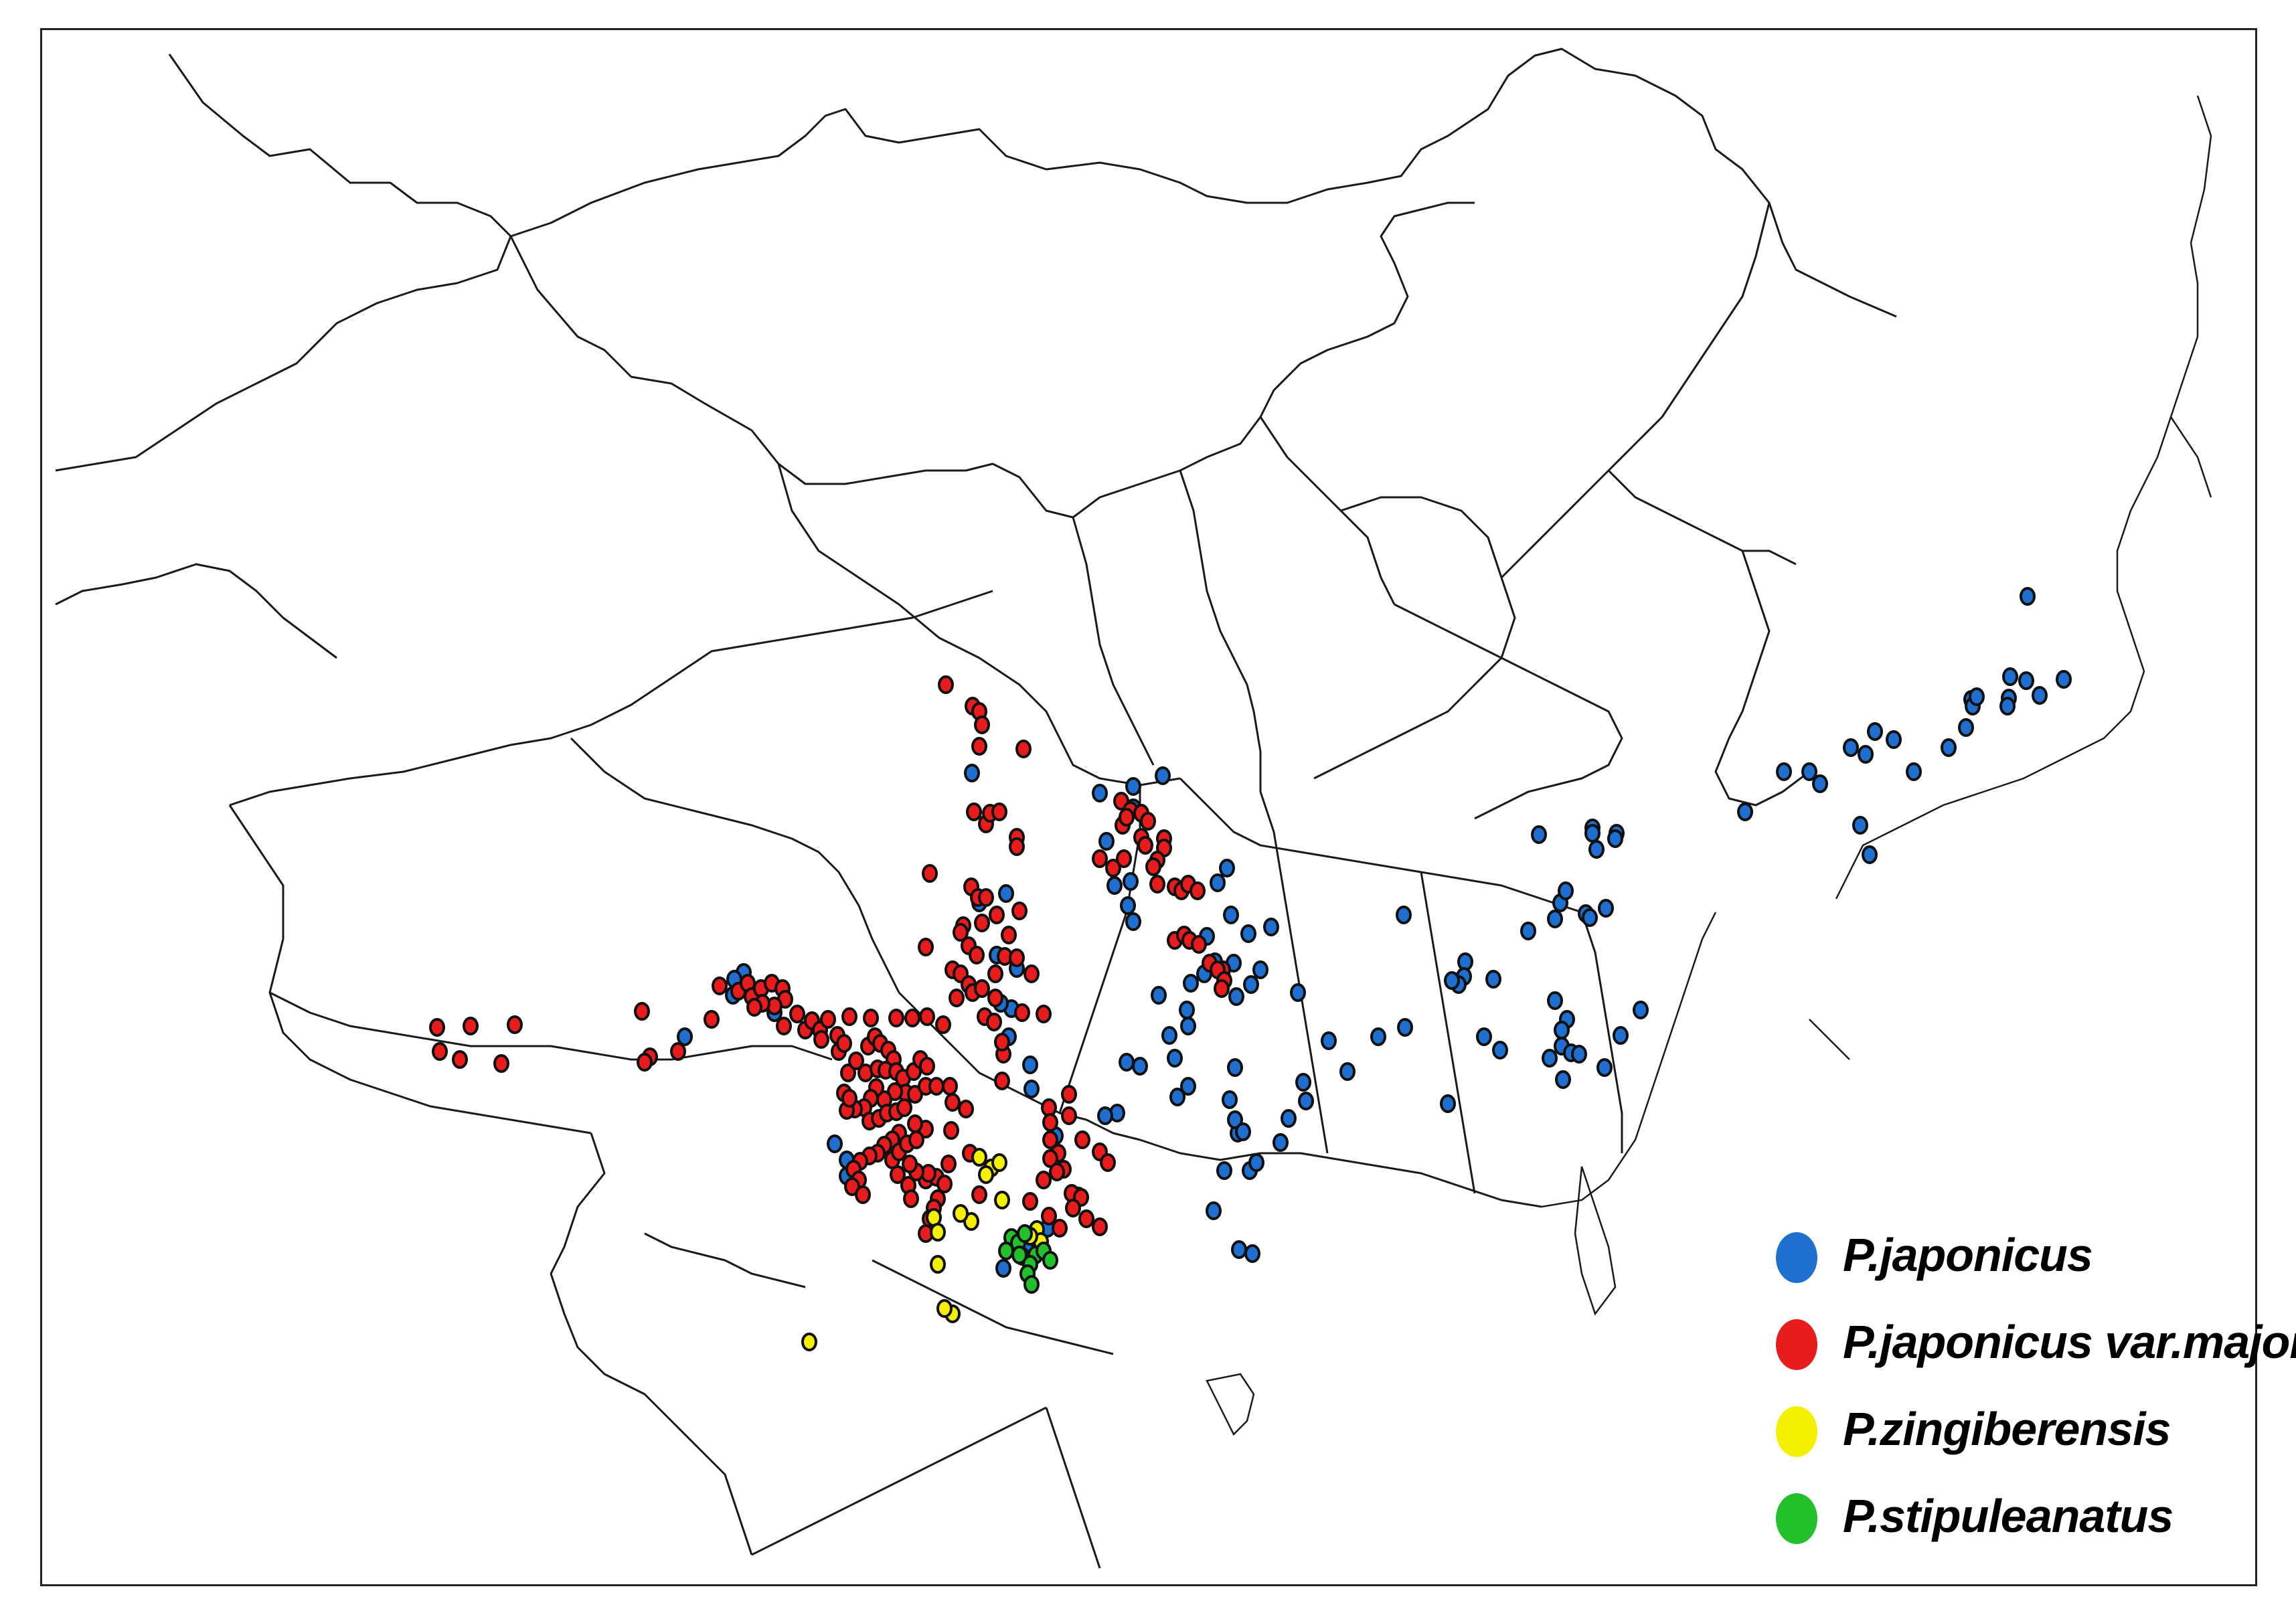 The height and width of the screenshot is (1609, 2296). What do you see at coordinates (1796, 1518) in the screenshot?
I see `legend-swatch-stipuleanatus` at bounding box center [1796, 1518].